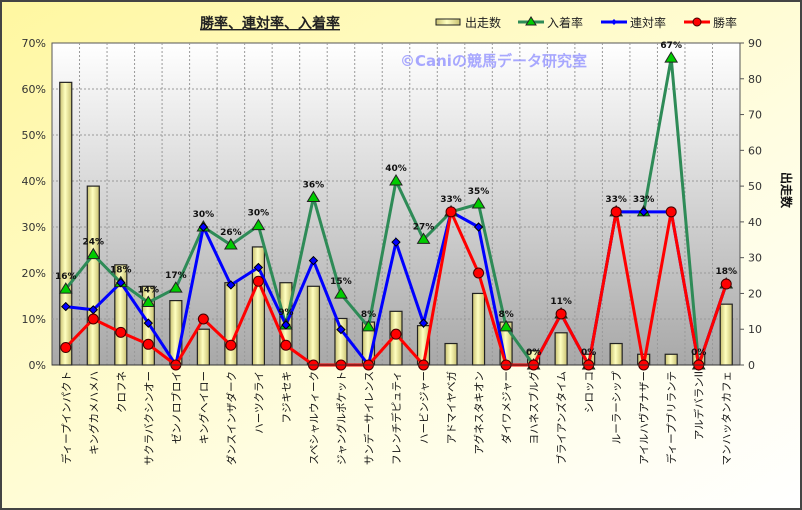 Image resolution: width=802 pixels, height=510 pixels. Describe the element at coordinates (270, 23) in the screenshot. I see `chart-title: 勝率、連対率、入着率` at that location.